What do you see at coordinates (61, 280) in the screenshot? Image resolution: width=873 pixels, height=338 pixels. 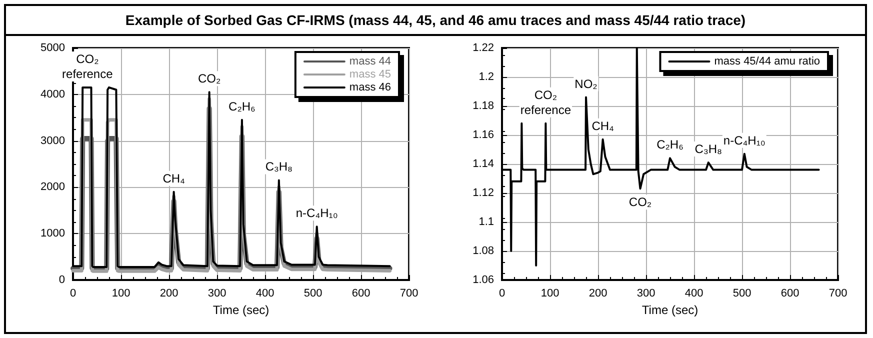 I see `y-tick-label: 0` at bounding box center [61, 280].